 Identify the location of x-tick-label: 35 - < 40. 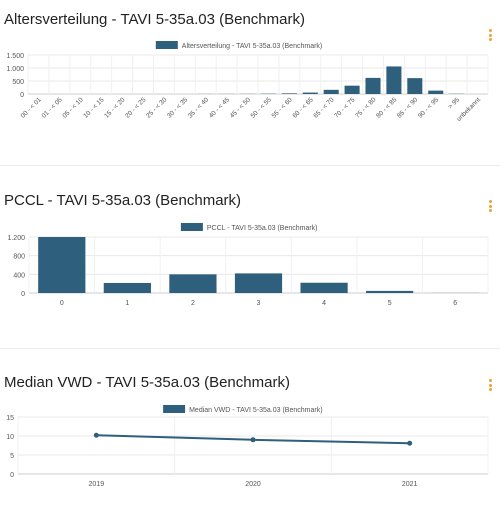
(198, 107).